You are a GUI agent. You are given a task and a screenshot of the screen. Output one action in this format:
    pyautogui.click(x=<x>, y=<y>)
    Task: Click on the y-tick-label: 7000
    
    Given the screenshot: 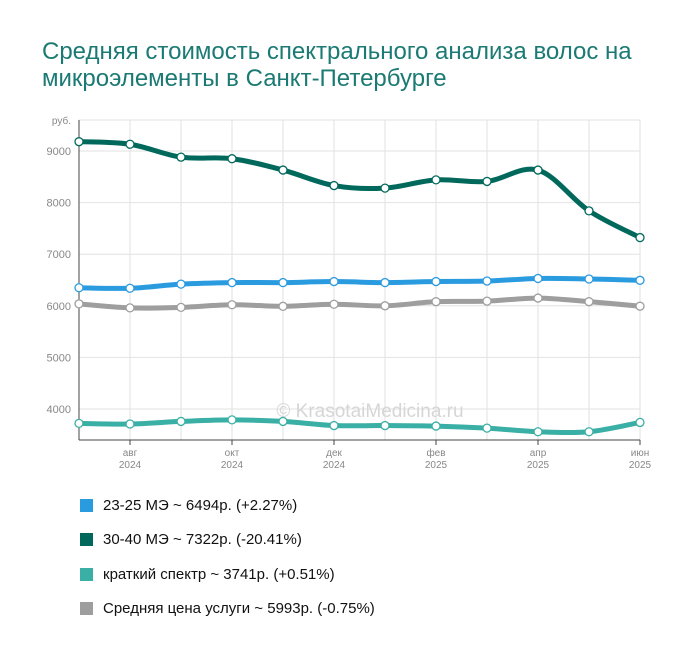 What is the action you would take?
    pyautogui.click(x=59, y=255)
    